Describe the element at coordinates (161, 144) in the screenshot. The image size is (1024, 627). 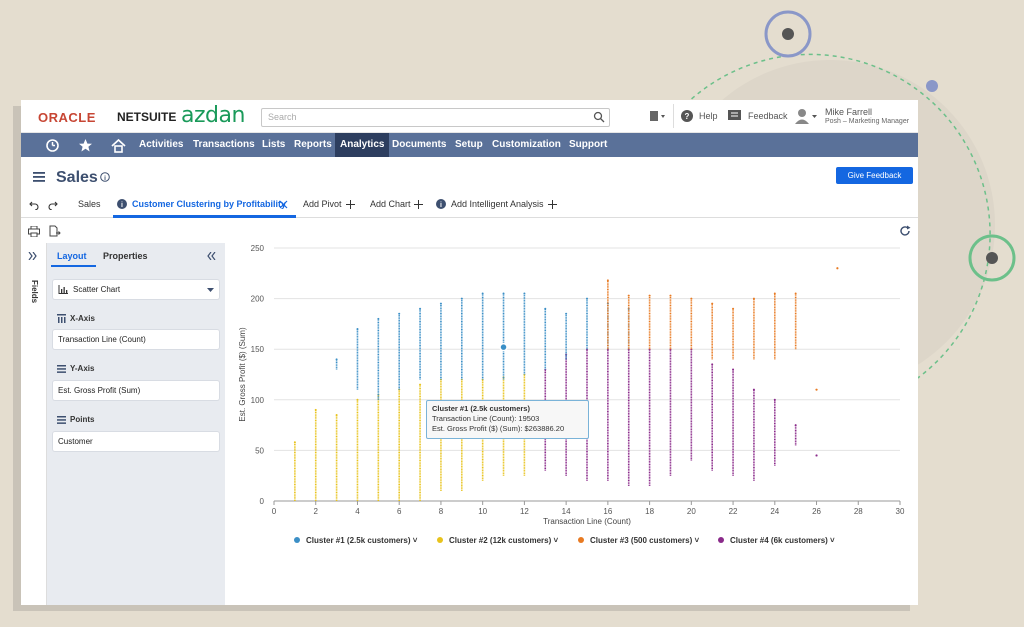
I see `nav-activities: Activities` at that location.